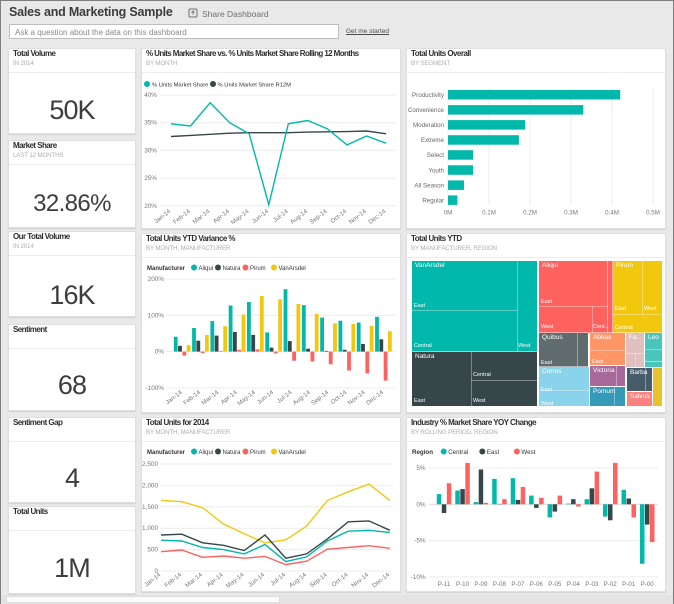 Image resolution: width=674 pixels, height=604 pixels. What do you see at coordinates (156, 571) in the screenshot?
I see `svg-text: 0` at bounding box center [156, 571].